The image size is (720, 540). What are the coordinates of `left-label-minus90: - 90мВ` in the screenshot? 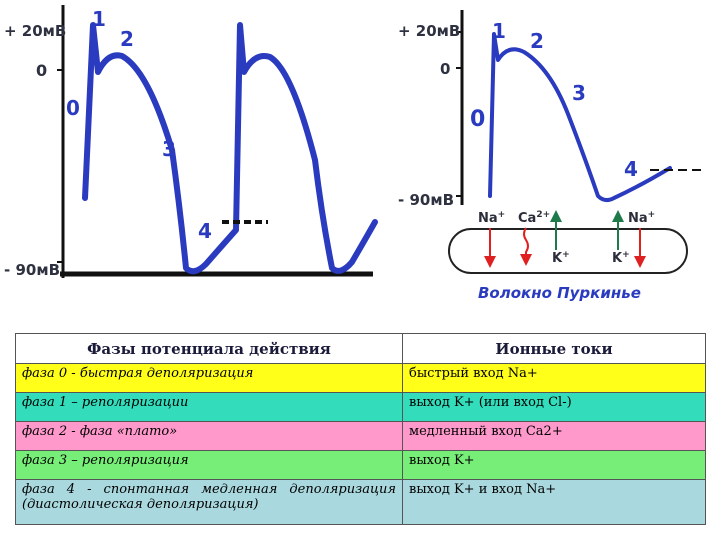 It's located at (32, 270).